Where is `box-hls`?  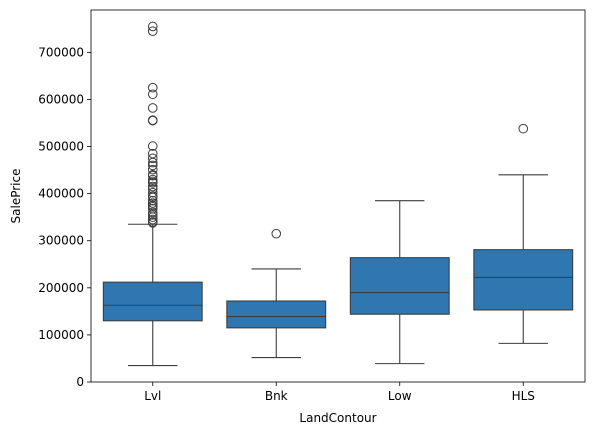
box-hls is located at coordinates (523, 233).